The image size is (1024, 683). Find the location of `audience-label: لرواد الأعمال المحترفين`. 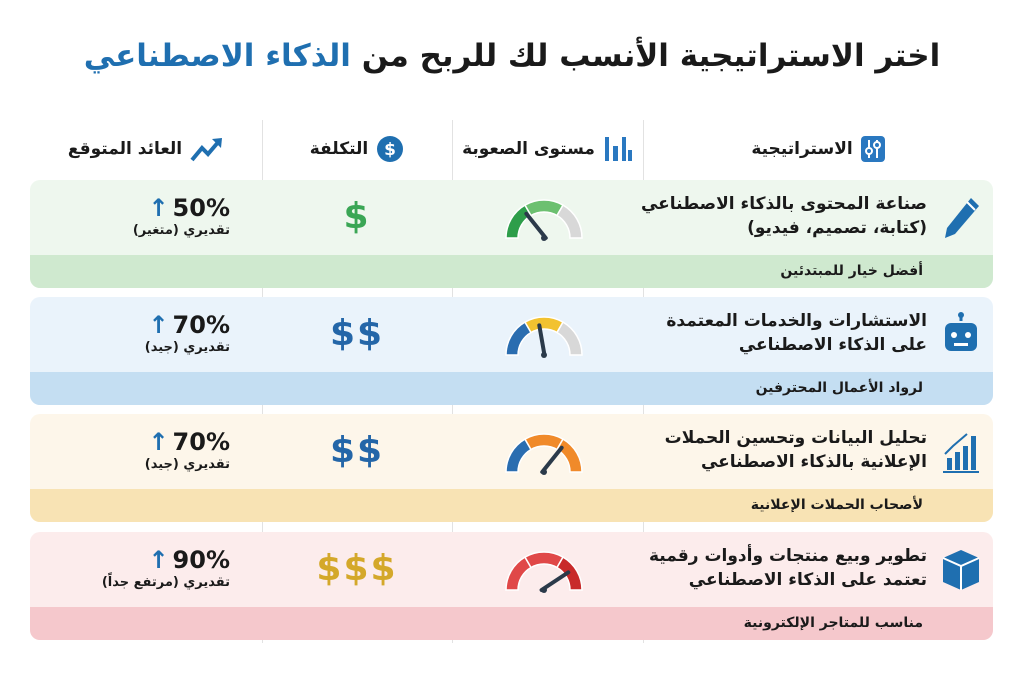

audience-label: لرواد الأعمال المحترفين is located at coordinates (839, 388).